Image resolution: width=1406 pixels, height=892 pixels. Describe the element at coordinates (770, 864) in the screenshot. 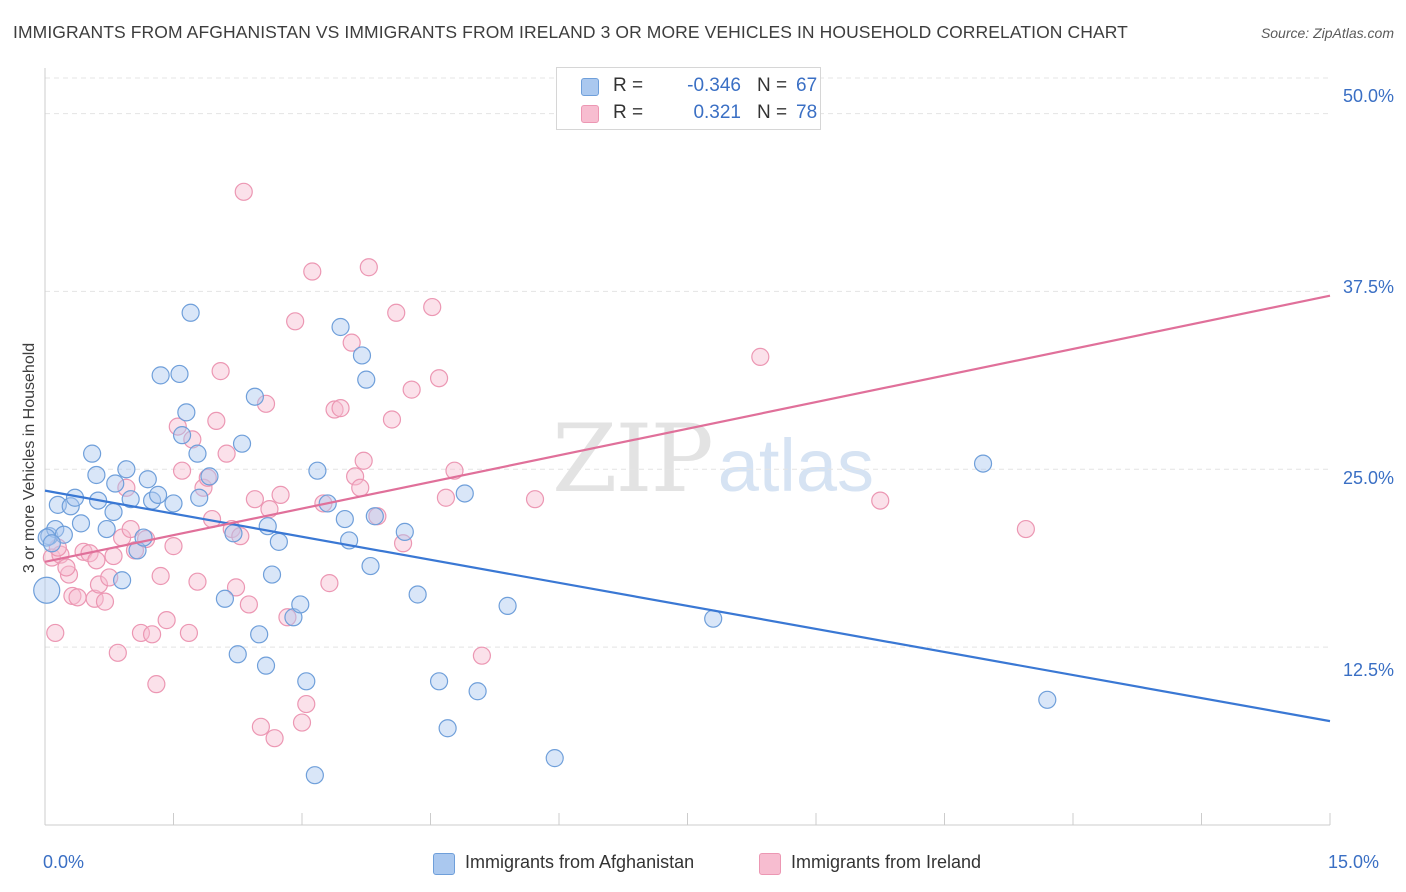

I see `ireland-legend-swatch` at that location.